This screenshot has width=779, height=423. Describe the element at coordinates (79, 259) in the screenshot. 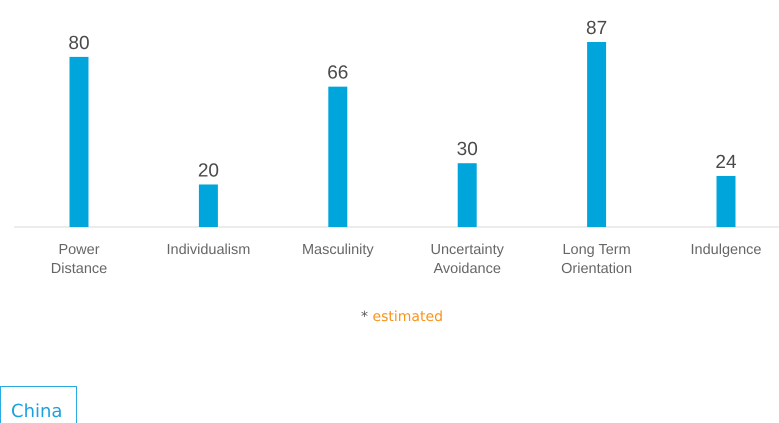

I see `x-tick-label: Power Distance` at that location.